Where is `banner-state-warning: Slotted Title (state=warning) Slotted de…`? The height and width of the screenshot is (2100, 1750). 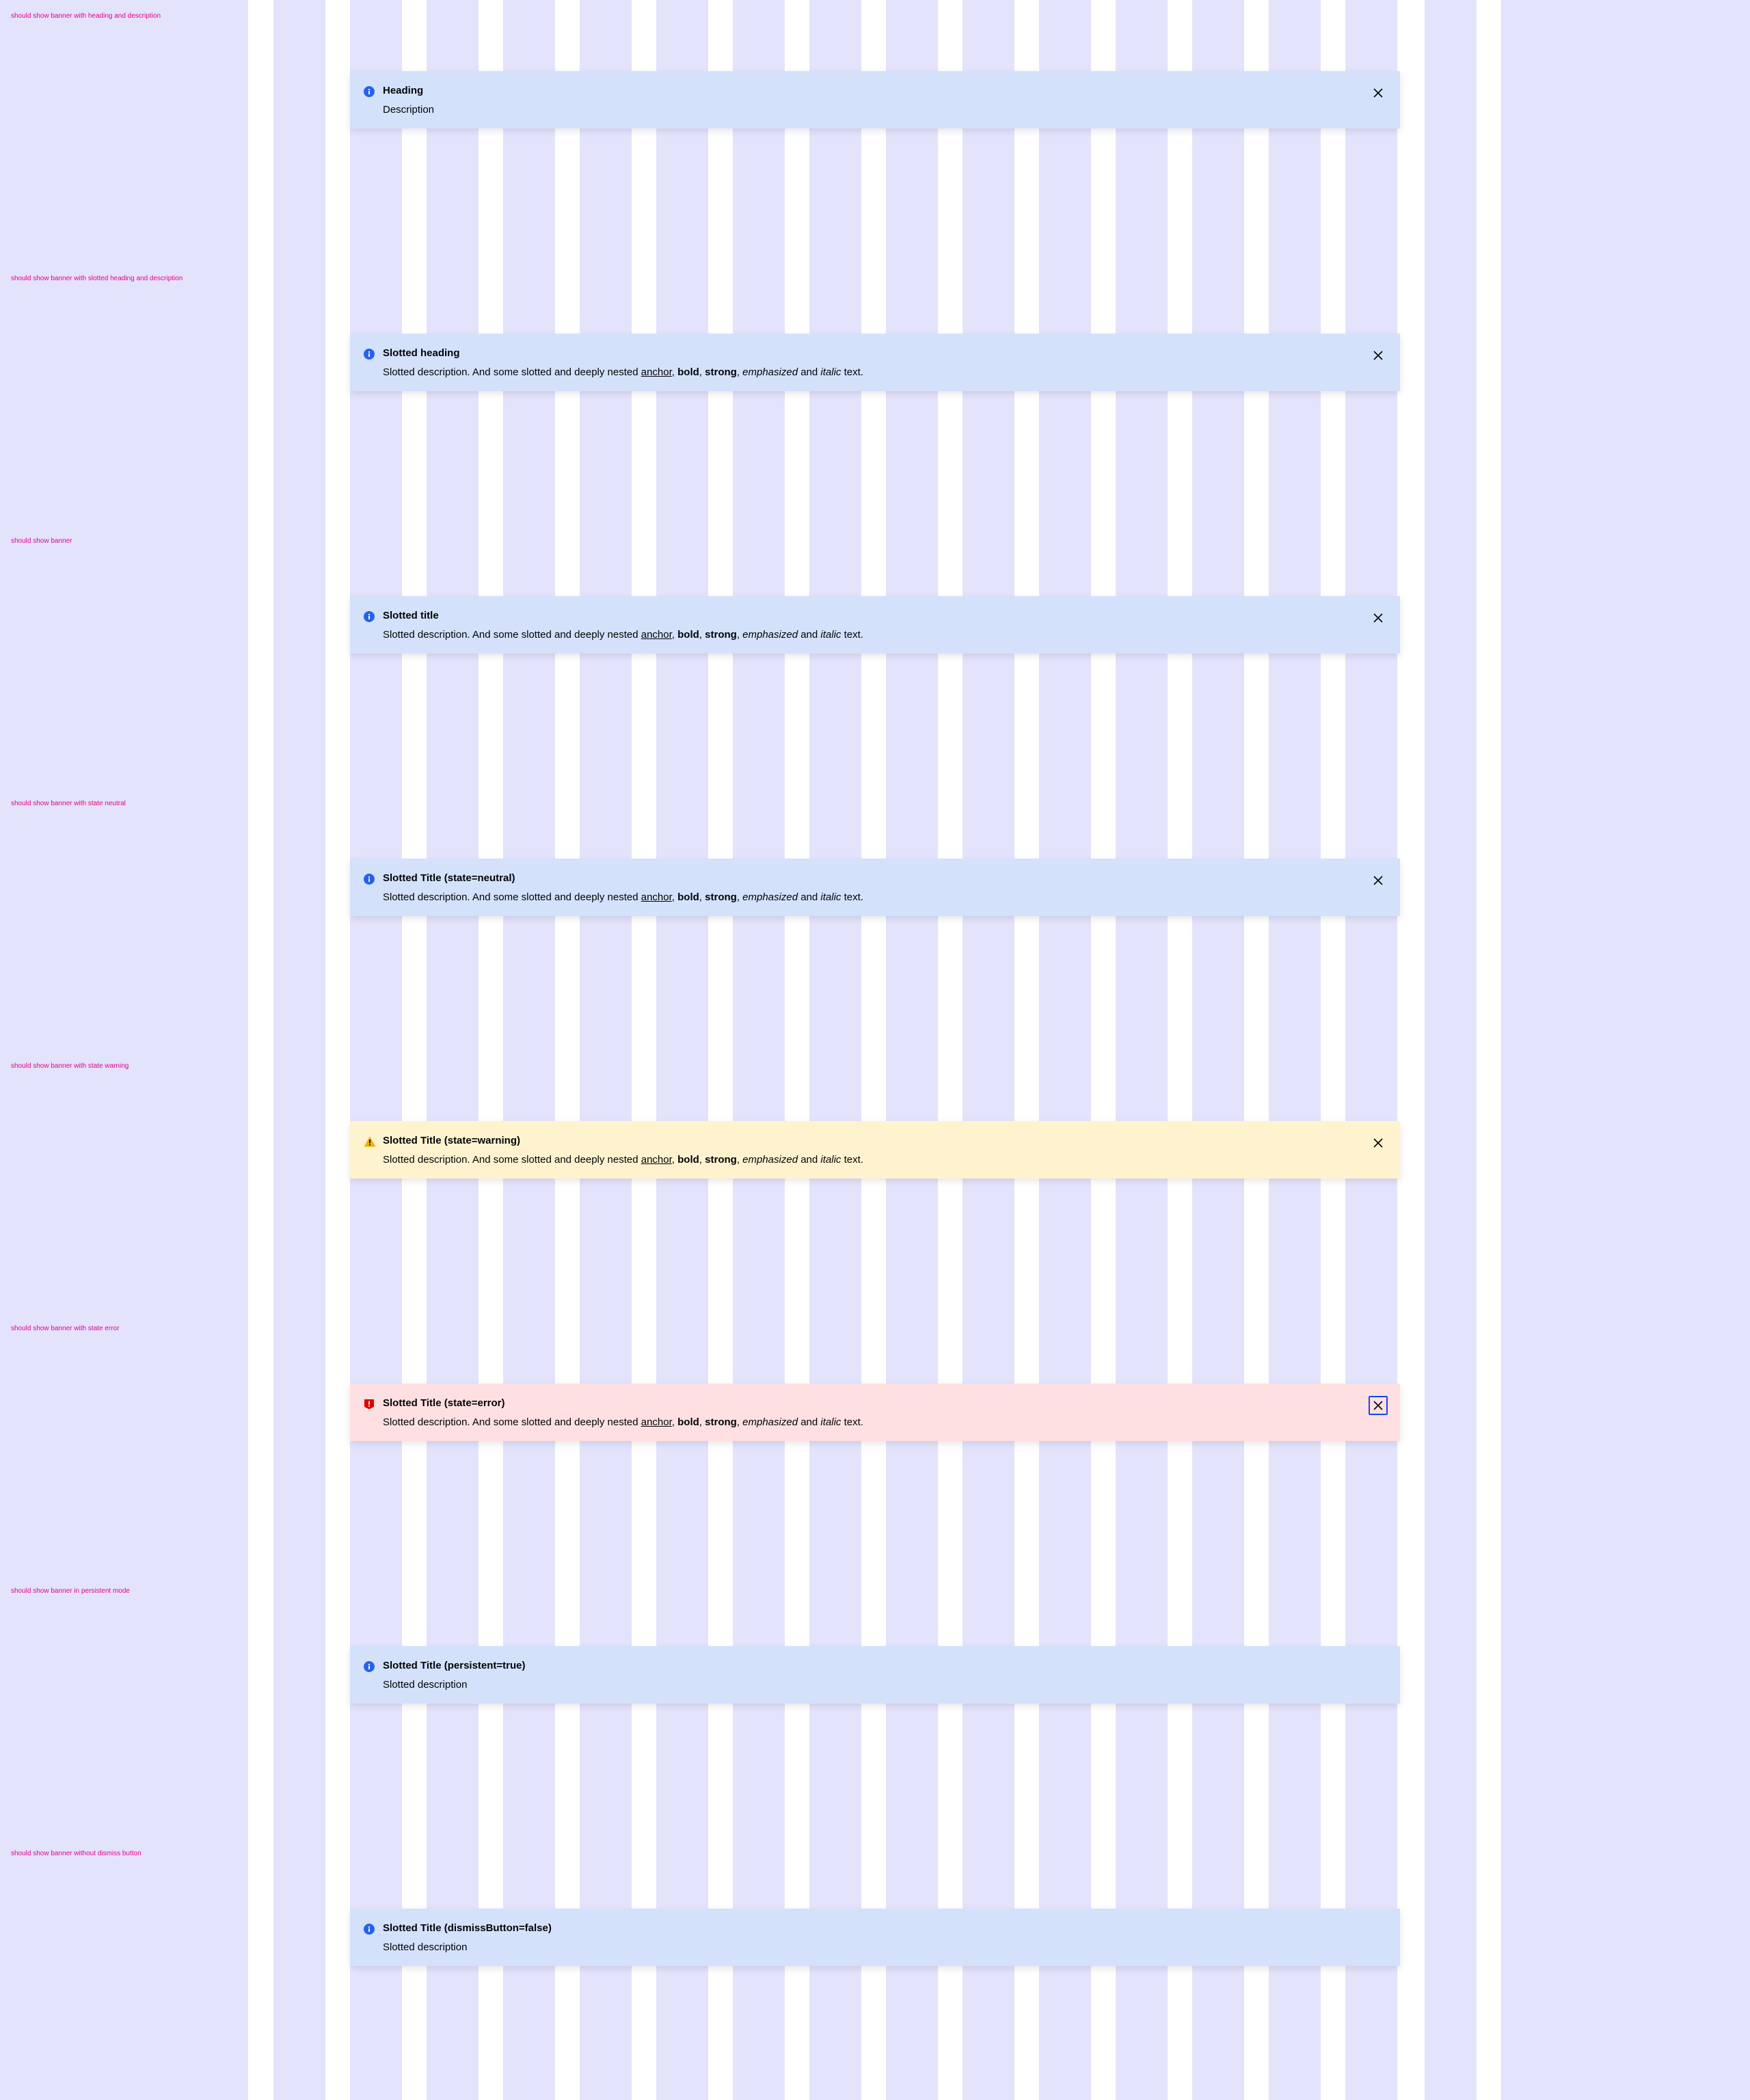
banner-state-warning: Slotted Title (state=warning) Slotted de… is located at coordinates (875, 1150).